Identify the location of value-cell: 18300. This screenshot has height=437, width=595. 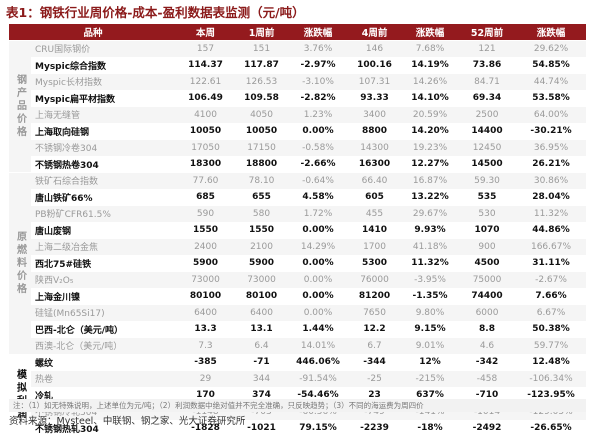
(206, 164).